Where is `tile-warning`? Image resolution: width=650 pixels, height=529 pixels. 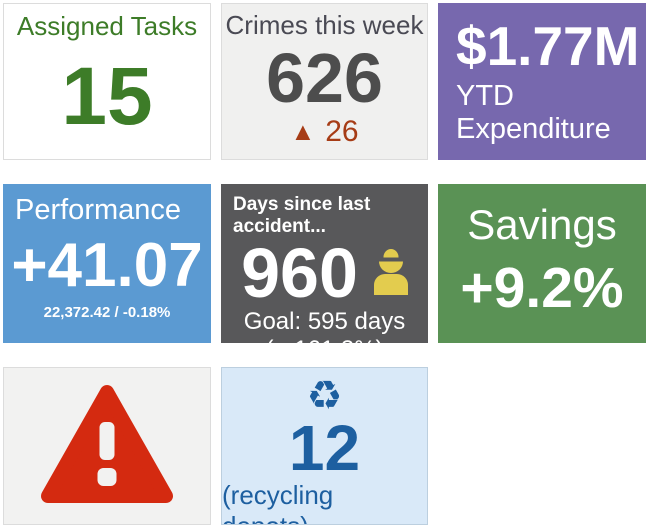
tile-warning is located at coordinates (107, 446).